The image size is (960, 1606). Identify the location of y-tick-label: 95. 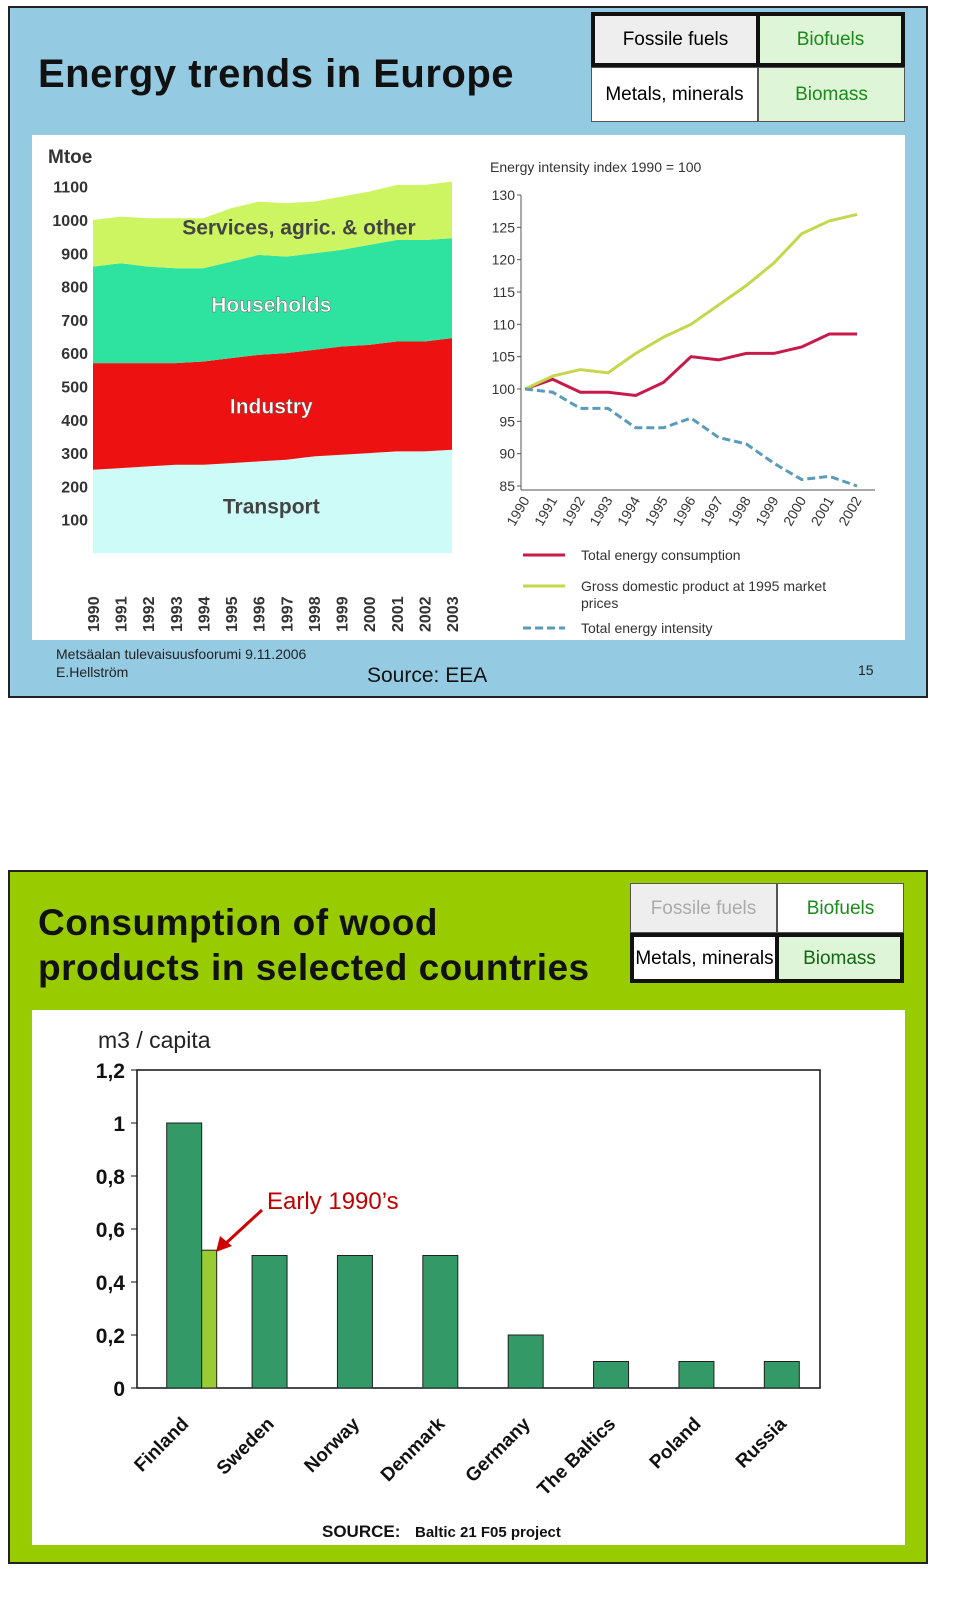
(507, 421).